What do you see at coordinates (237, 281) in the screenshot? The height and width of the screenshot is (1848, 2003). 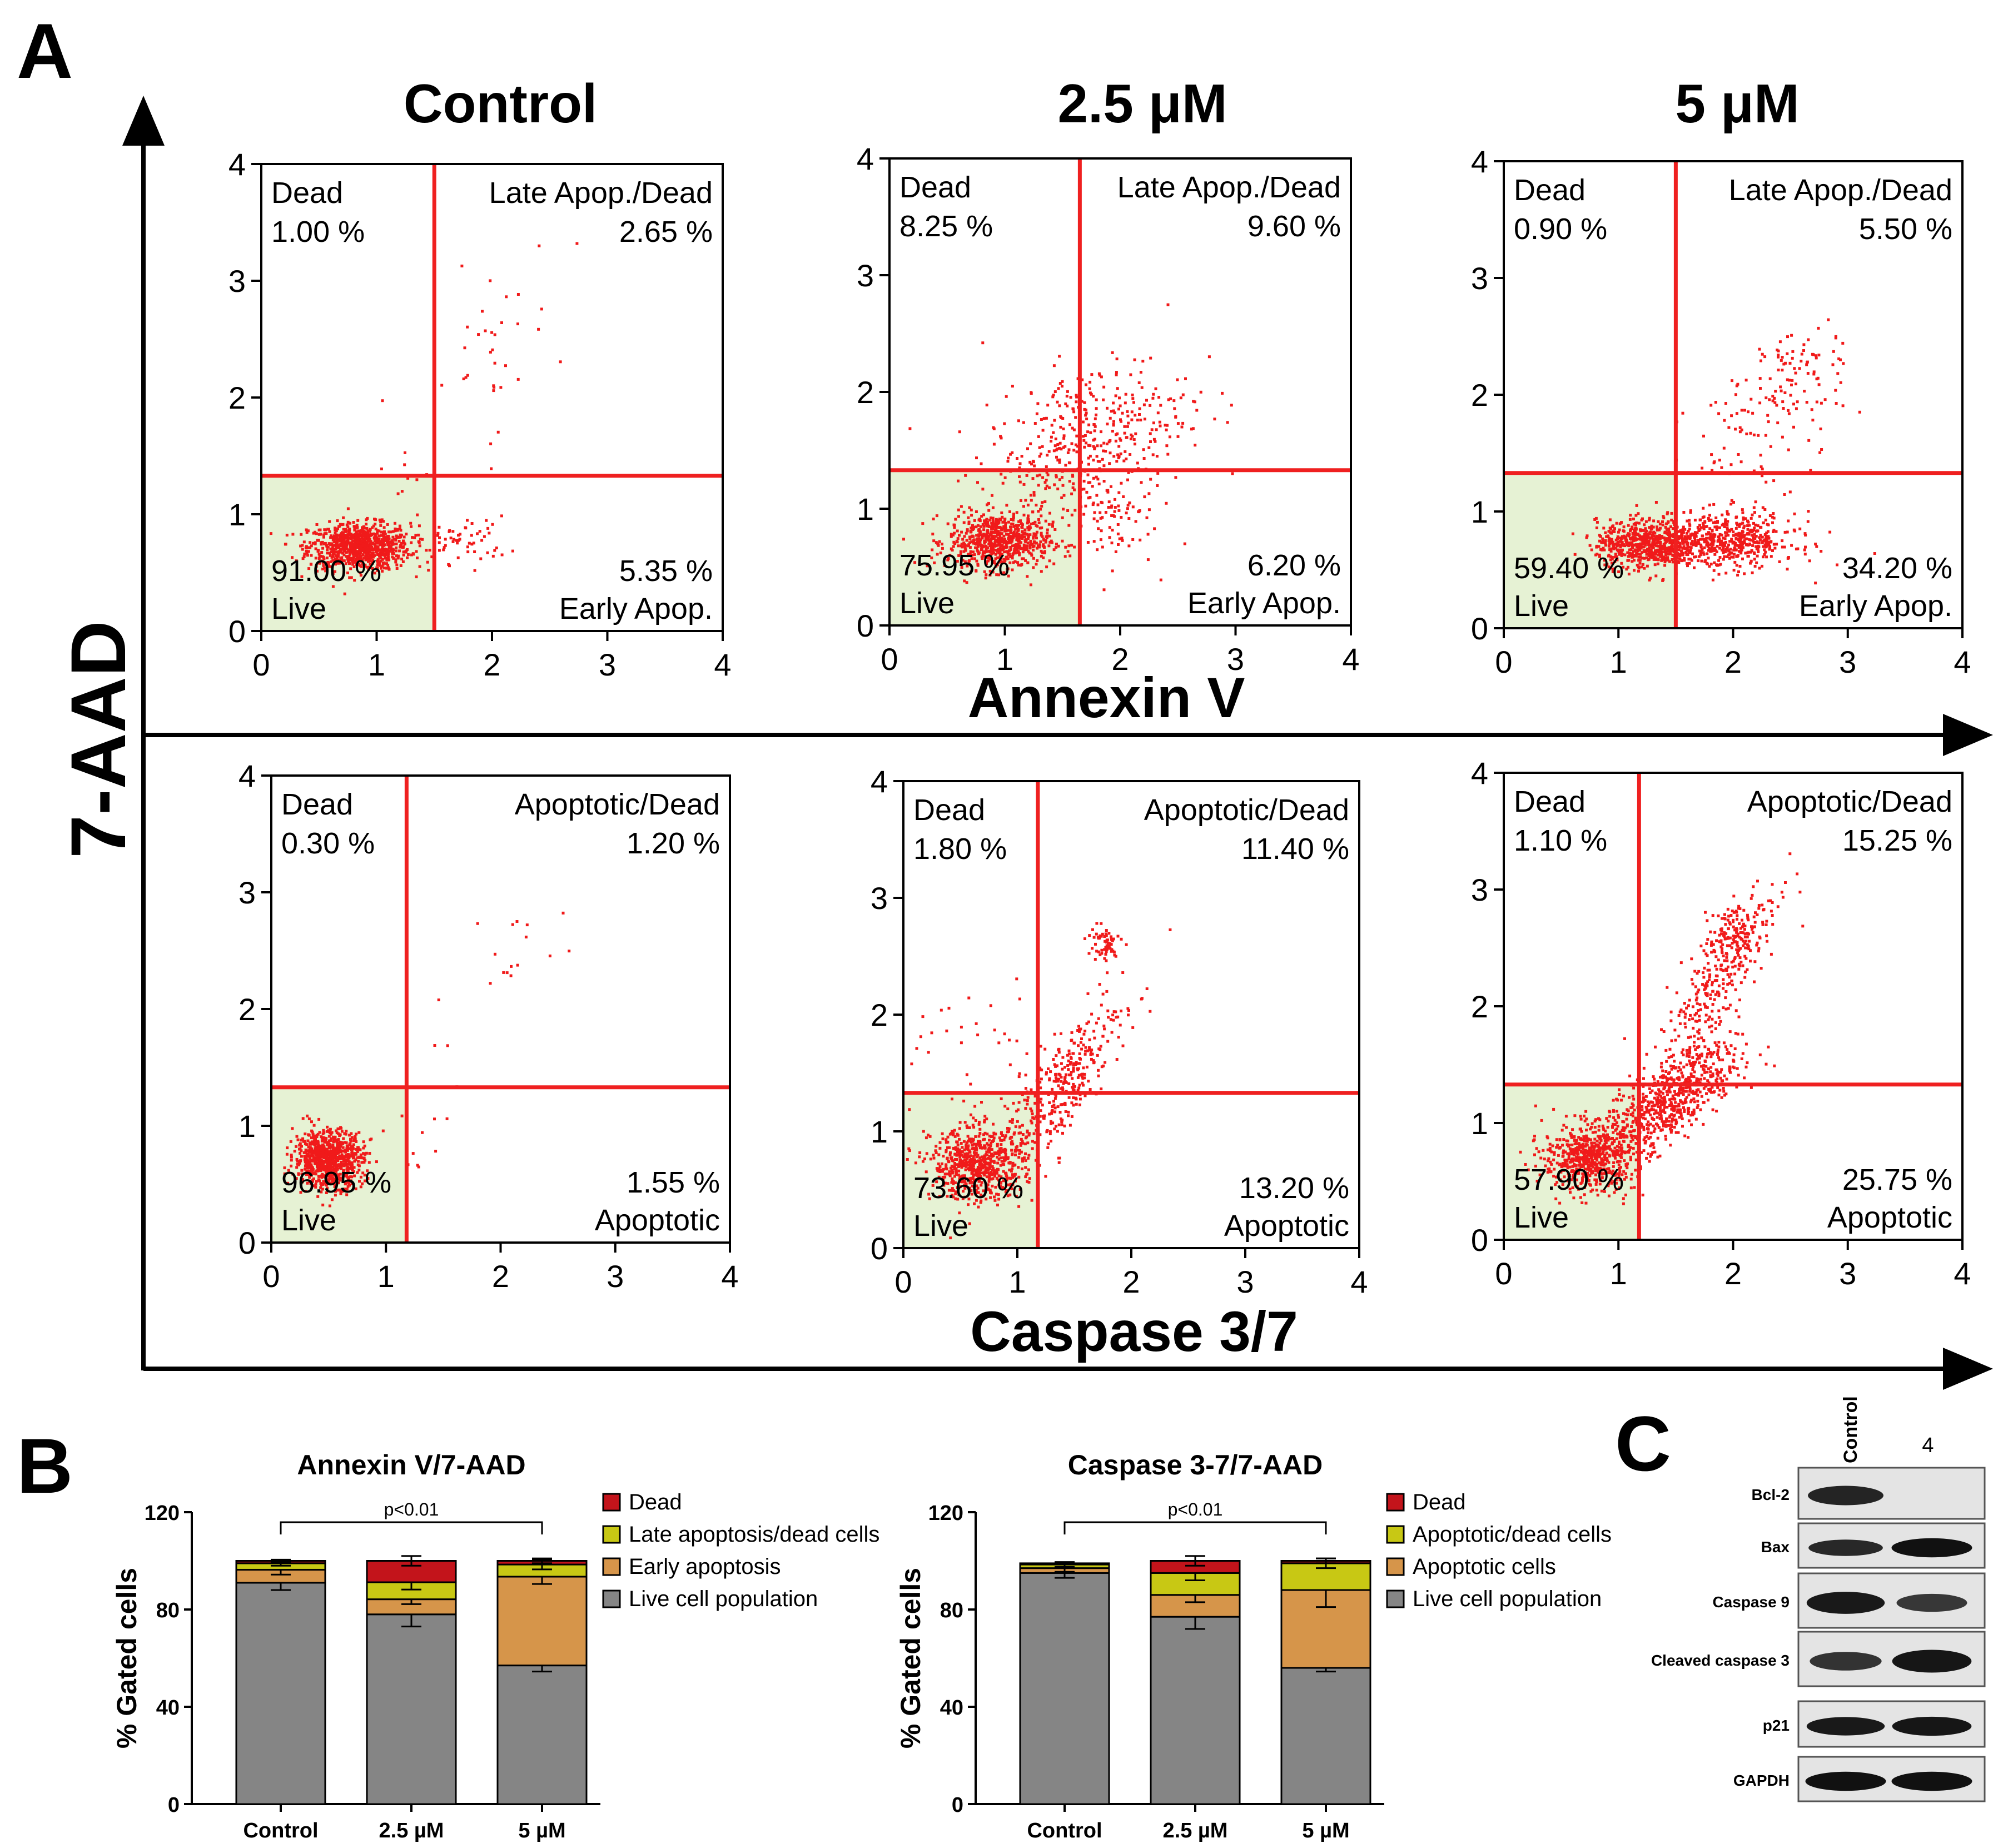 I see `y-tick-label: 3` at bounding box center [237, 281].